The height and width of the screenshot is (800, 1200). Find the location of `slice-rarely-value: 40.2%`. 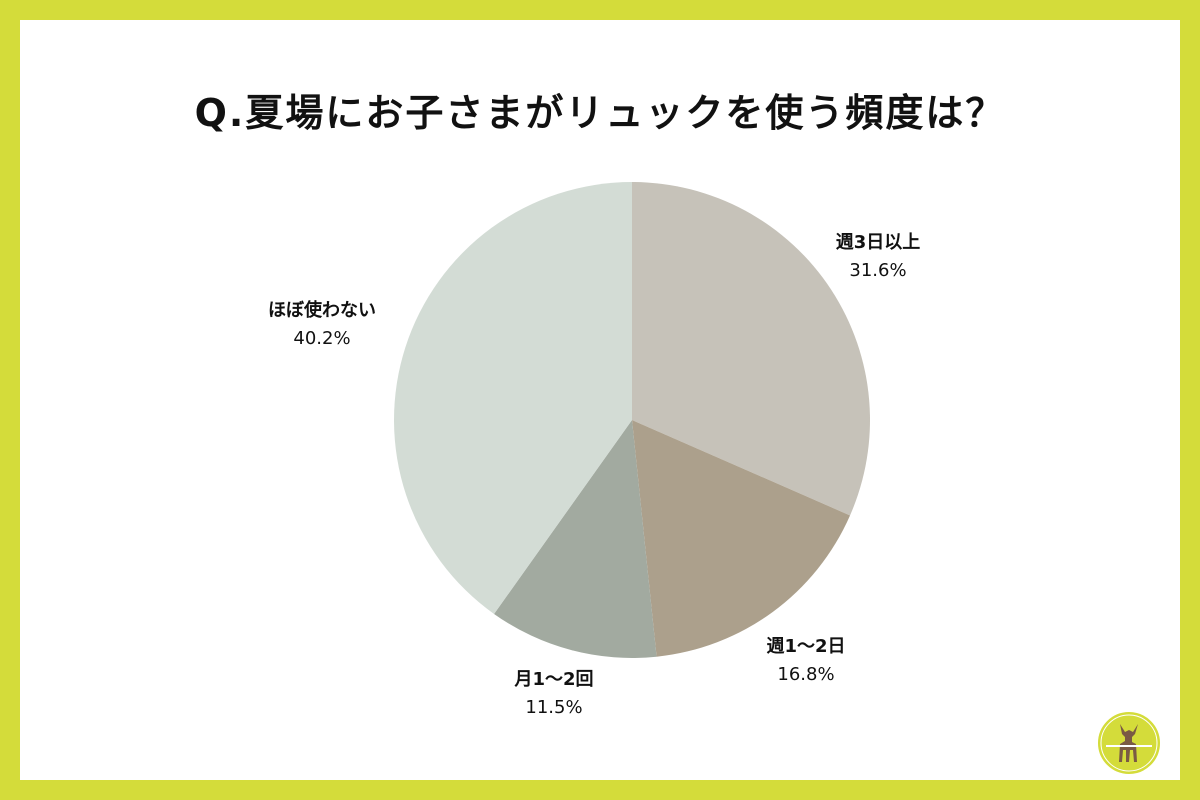

slice-rarely-value: 40.2% is located at coordinates (321, 338).